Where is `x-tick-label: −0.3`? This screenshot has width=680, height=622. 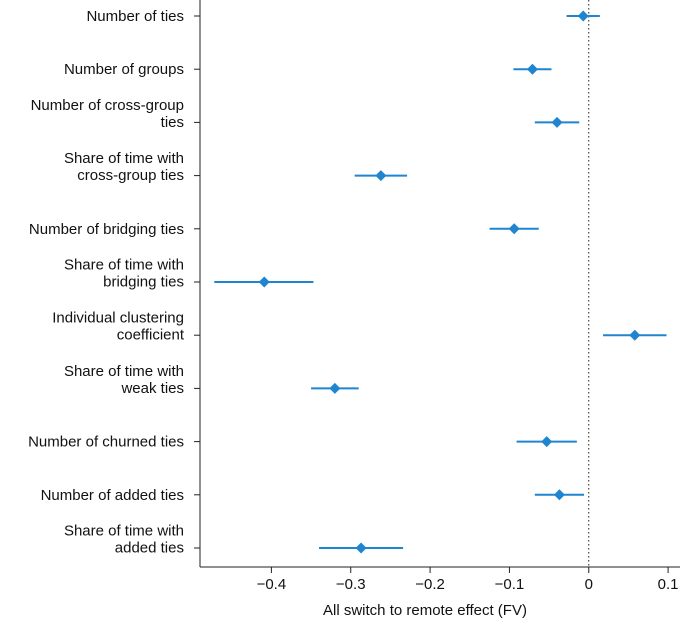 x-tick-label: −0.3 is located at coordinates (351, 584).